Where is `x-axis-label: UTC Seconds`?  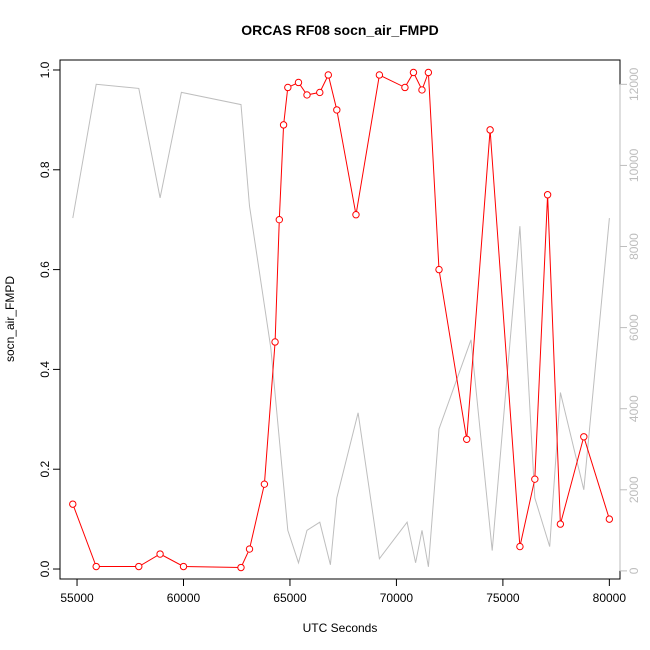 x-axis-label: UTC Seconds is located at coordinates (340, 628).